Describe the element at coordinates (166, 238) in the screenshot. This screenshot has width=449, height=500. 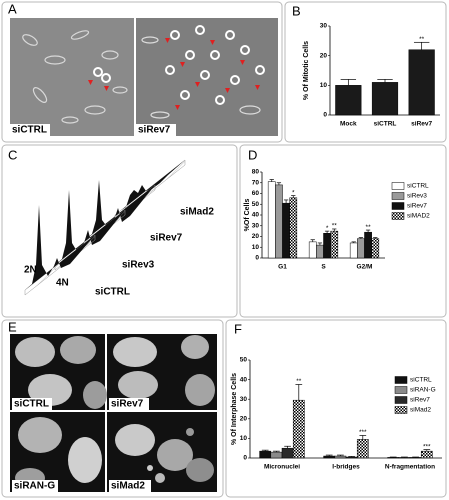
I see `series-label: siRev7` at that location.